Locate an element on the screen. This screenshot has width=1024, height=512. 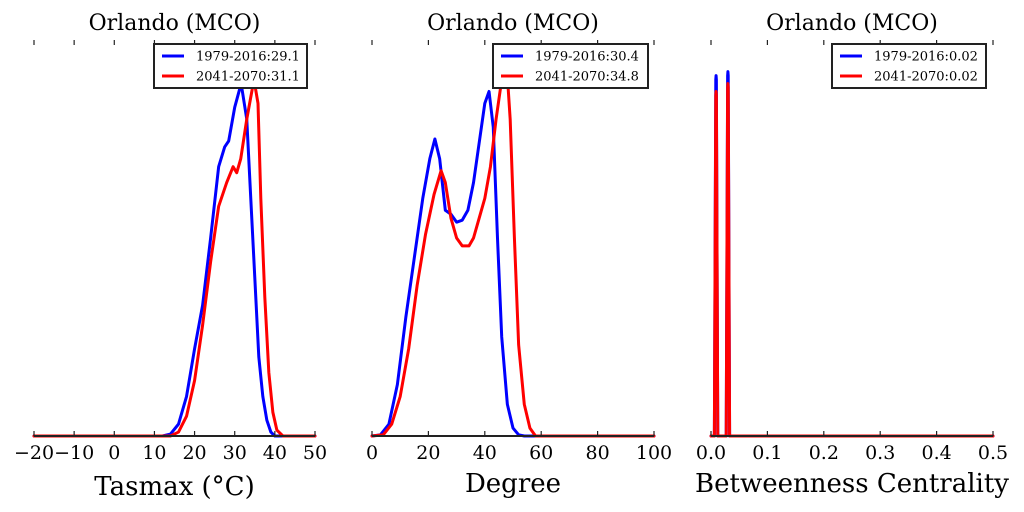
legend-label: 1979-2016:29.1 is located at coordinates (248, 57).